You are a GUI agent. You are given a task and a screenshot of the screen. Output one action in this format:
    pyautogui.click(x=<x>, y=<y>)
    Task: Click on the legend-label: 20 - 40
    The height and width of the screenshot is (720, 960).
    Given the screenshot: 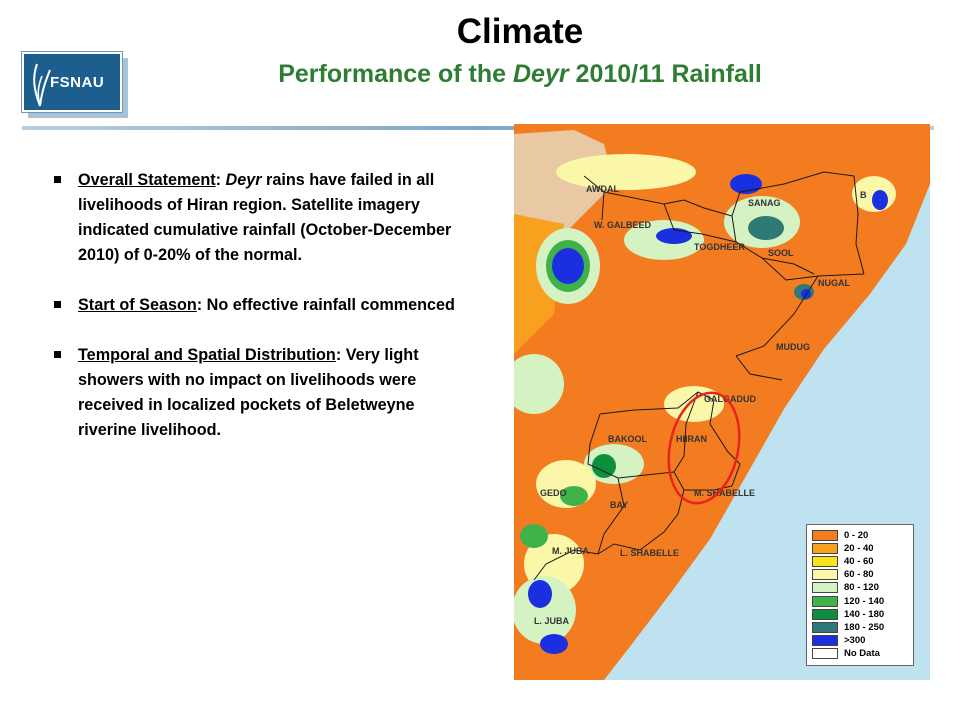 What is the action you would take?
    pyautogui.click(x=859, y=549)
    